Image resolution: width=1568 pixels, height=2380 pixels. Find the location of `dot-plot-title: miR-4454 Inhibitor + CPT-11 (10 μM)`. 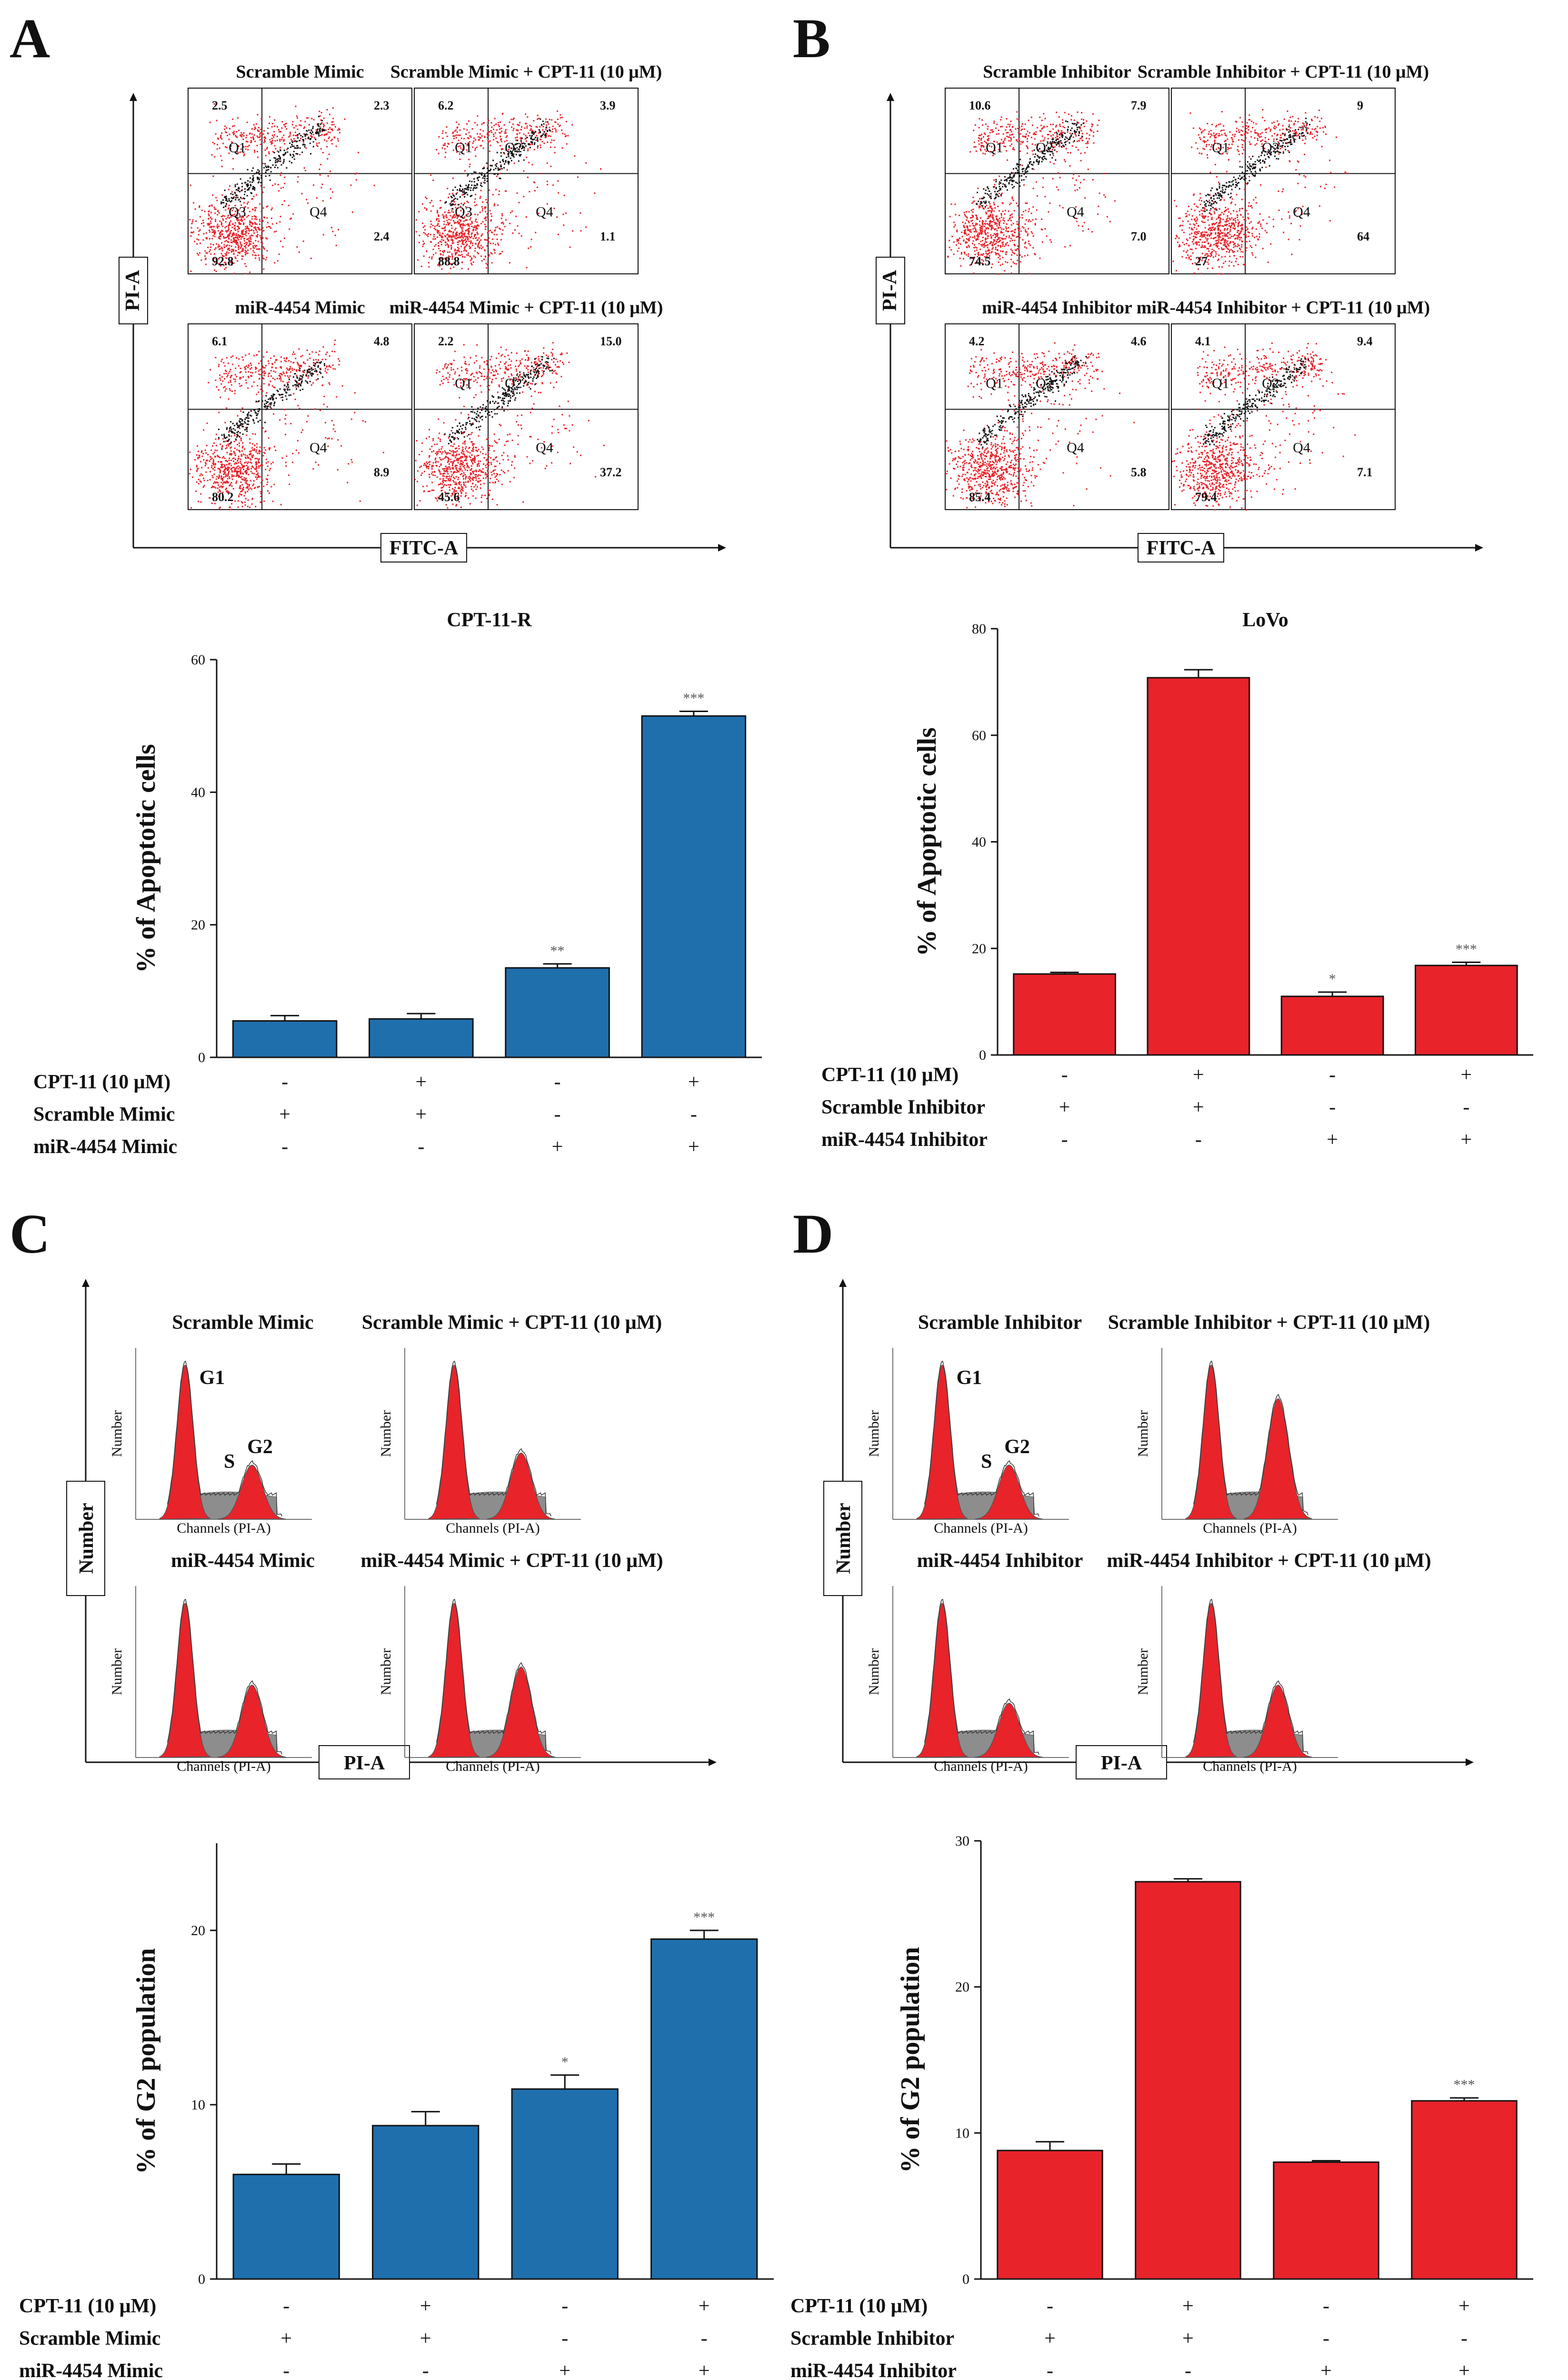

dot-plot-title: miR-4454 Inhibitor + CPT-11 (10 μM) is located at coordinates (1283, 308).